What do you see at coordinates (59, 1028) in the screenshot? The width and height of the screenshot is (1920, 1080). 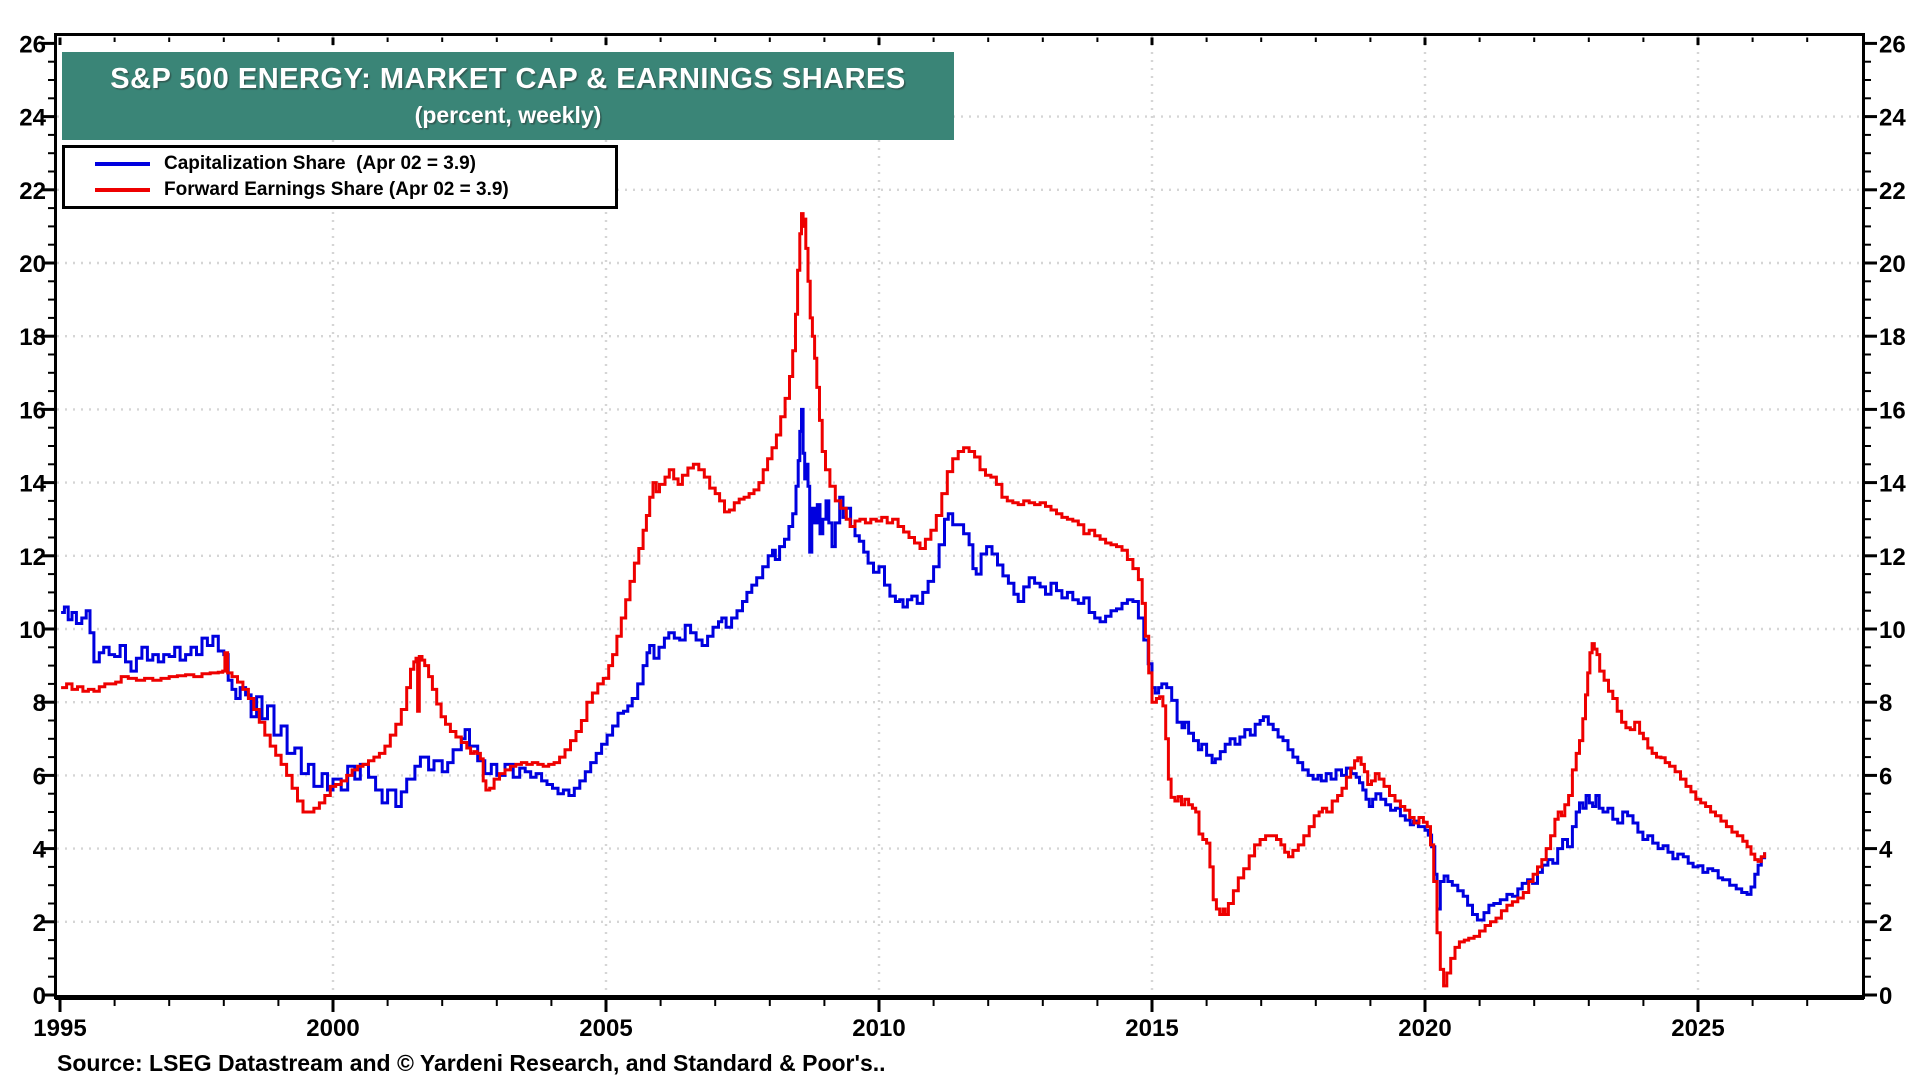 I see `x-axis-tick-label: 1995` at bounding box center [59, 1028].